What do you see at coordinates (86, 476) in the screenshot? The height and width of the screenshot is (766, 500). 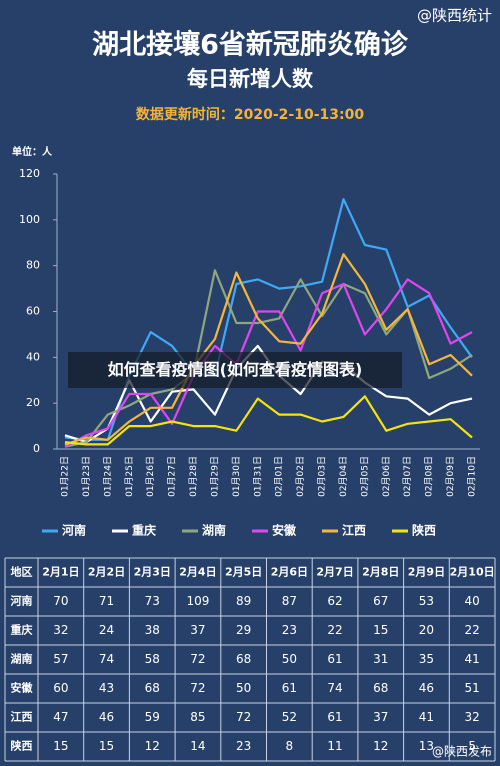 I see `x-tick-label: 01月23日` at bounding box center [86, 476].